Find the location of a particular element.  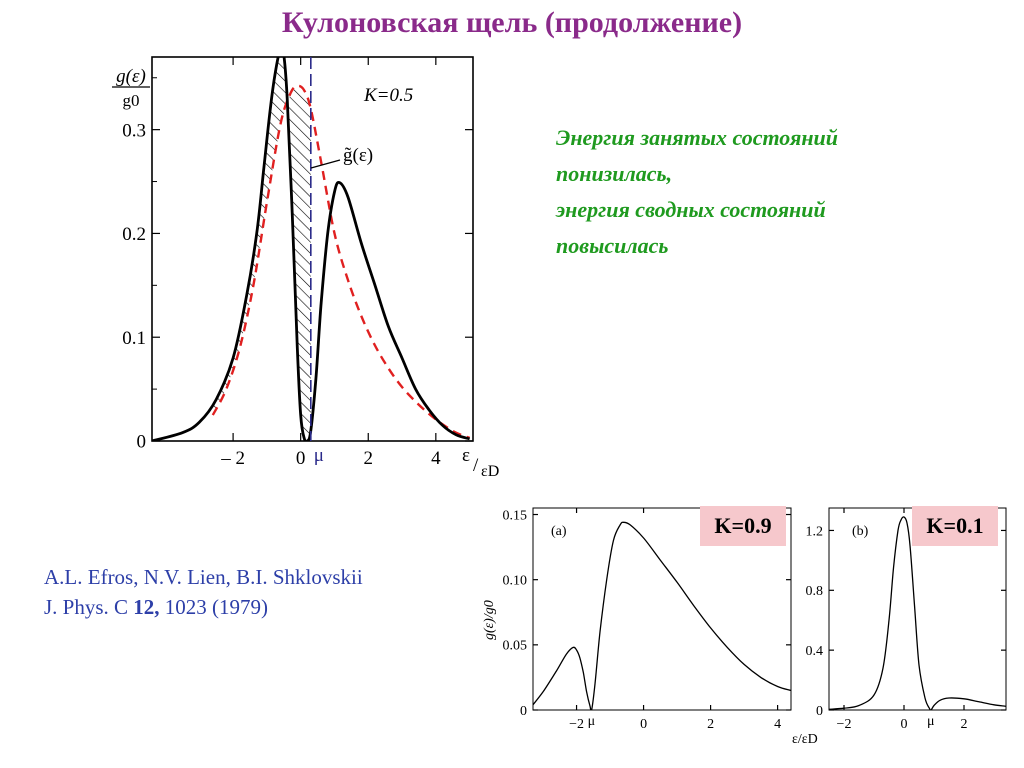

inset-xlabel: ε/εD is located at coordinates (805, 739).